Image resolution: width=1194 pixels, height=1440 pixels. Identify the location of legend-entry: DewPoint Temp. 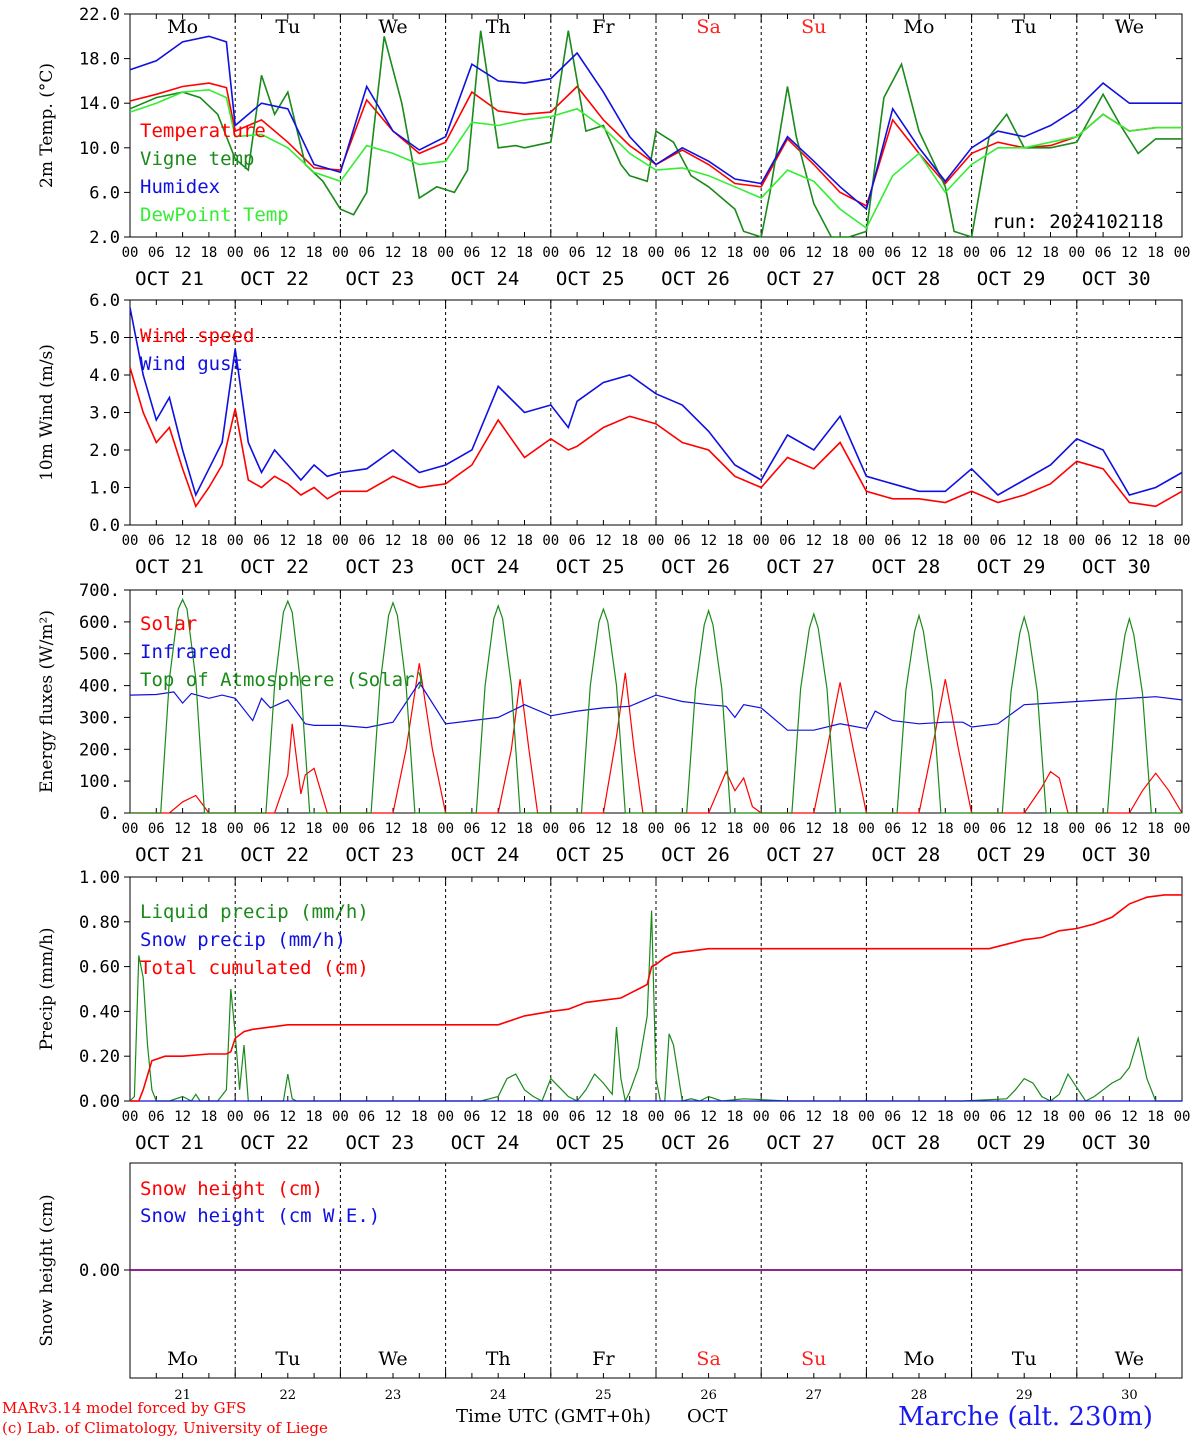
(214, 215).